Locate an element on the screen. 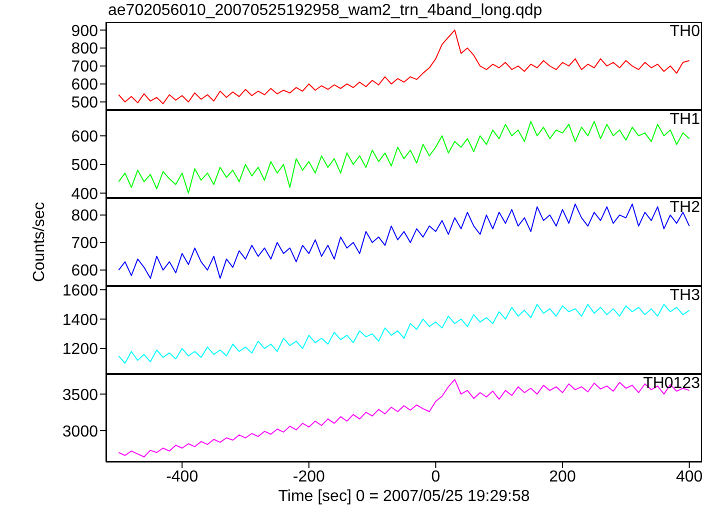 The height and width of the screenshot is (516, 723). chart-title: ae702056010_20070525192958_wam2_trn_4band_long.qdp is located at coordinates (326, 11).